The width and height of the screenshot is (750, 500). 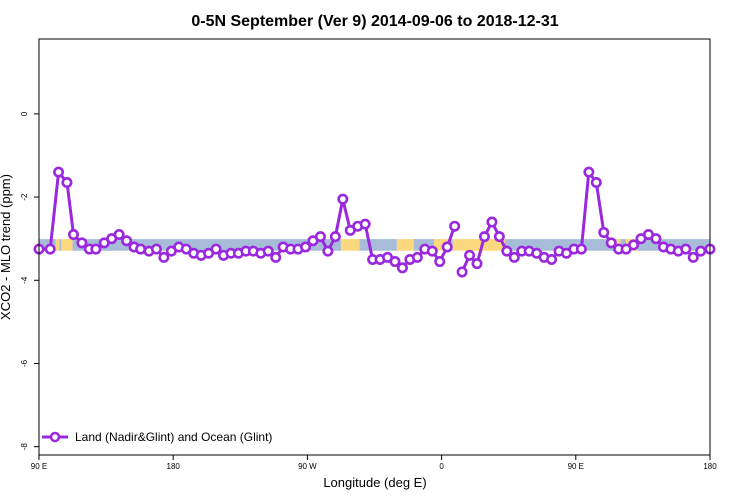 What do you see at coordinates (29, 280) in the screenshot?
I see `y-axis: 0 -2 -4 -6 -8` at bounding box center [29, 280].